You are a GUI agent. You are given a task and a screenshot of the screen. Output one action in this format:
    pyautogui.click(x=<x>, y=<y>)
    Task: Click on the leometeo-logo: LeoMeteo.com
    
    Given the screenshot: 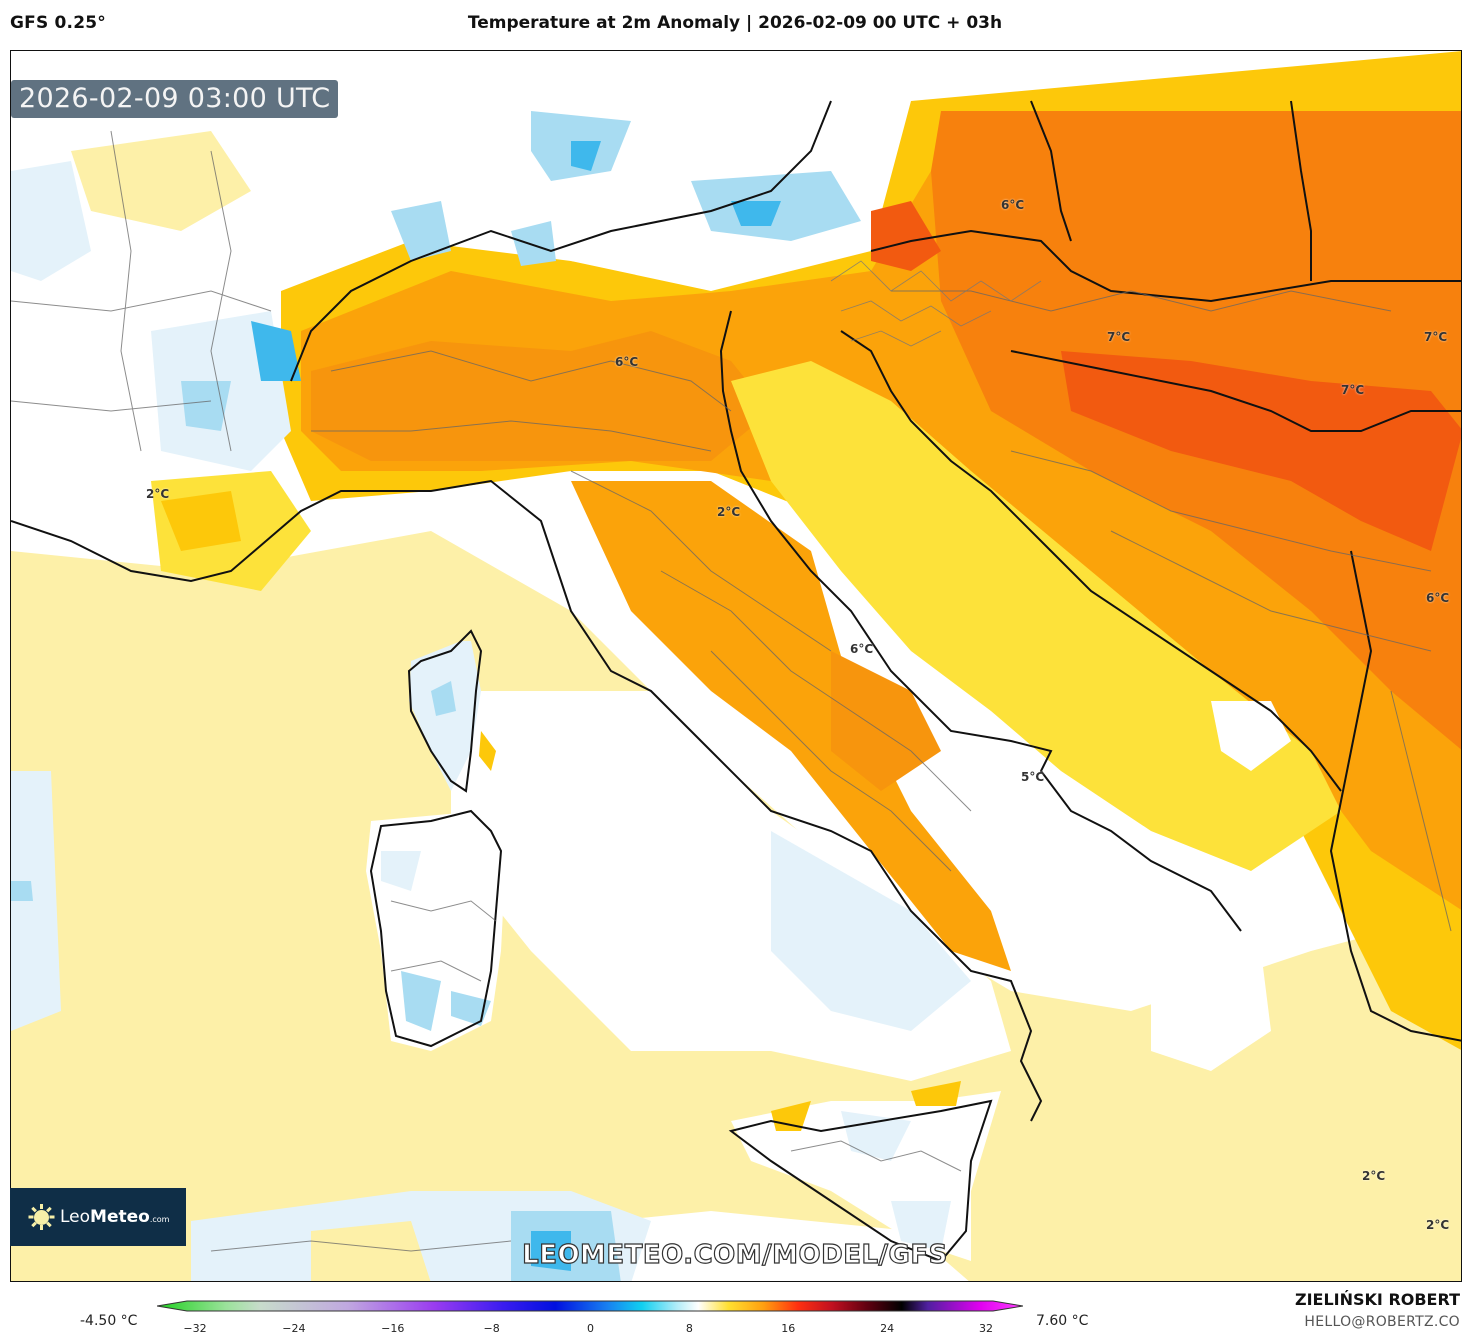 What is the action you would take?
    pyautogui.click(x=98, y=1217)
    